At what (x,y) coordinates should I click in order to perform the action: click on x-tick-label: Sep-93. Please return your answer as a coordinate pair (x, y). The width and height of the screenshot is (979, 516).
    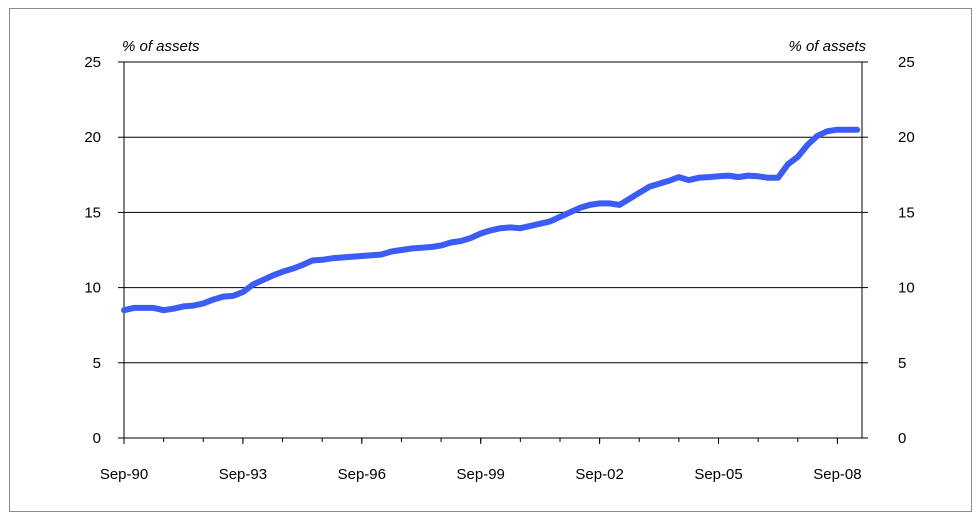
    Looking at the image, I should click on (243, 474).